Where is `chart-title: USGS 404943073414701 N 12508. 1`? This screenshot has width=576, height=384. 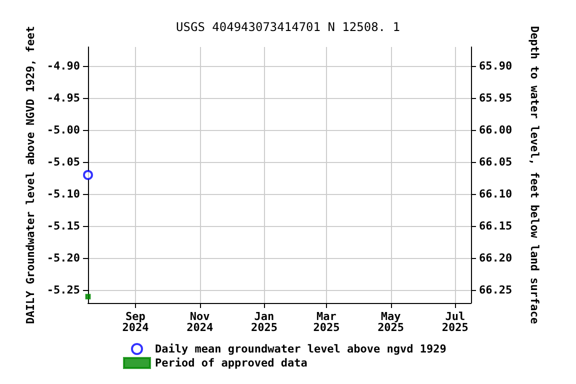
chart-title: USGS 404943073414701 N 12508. 1 is located at coordinates (288, 27).